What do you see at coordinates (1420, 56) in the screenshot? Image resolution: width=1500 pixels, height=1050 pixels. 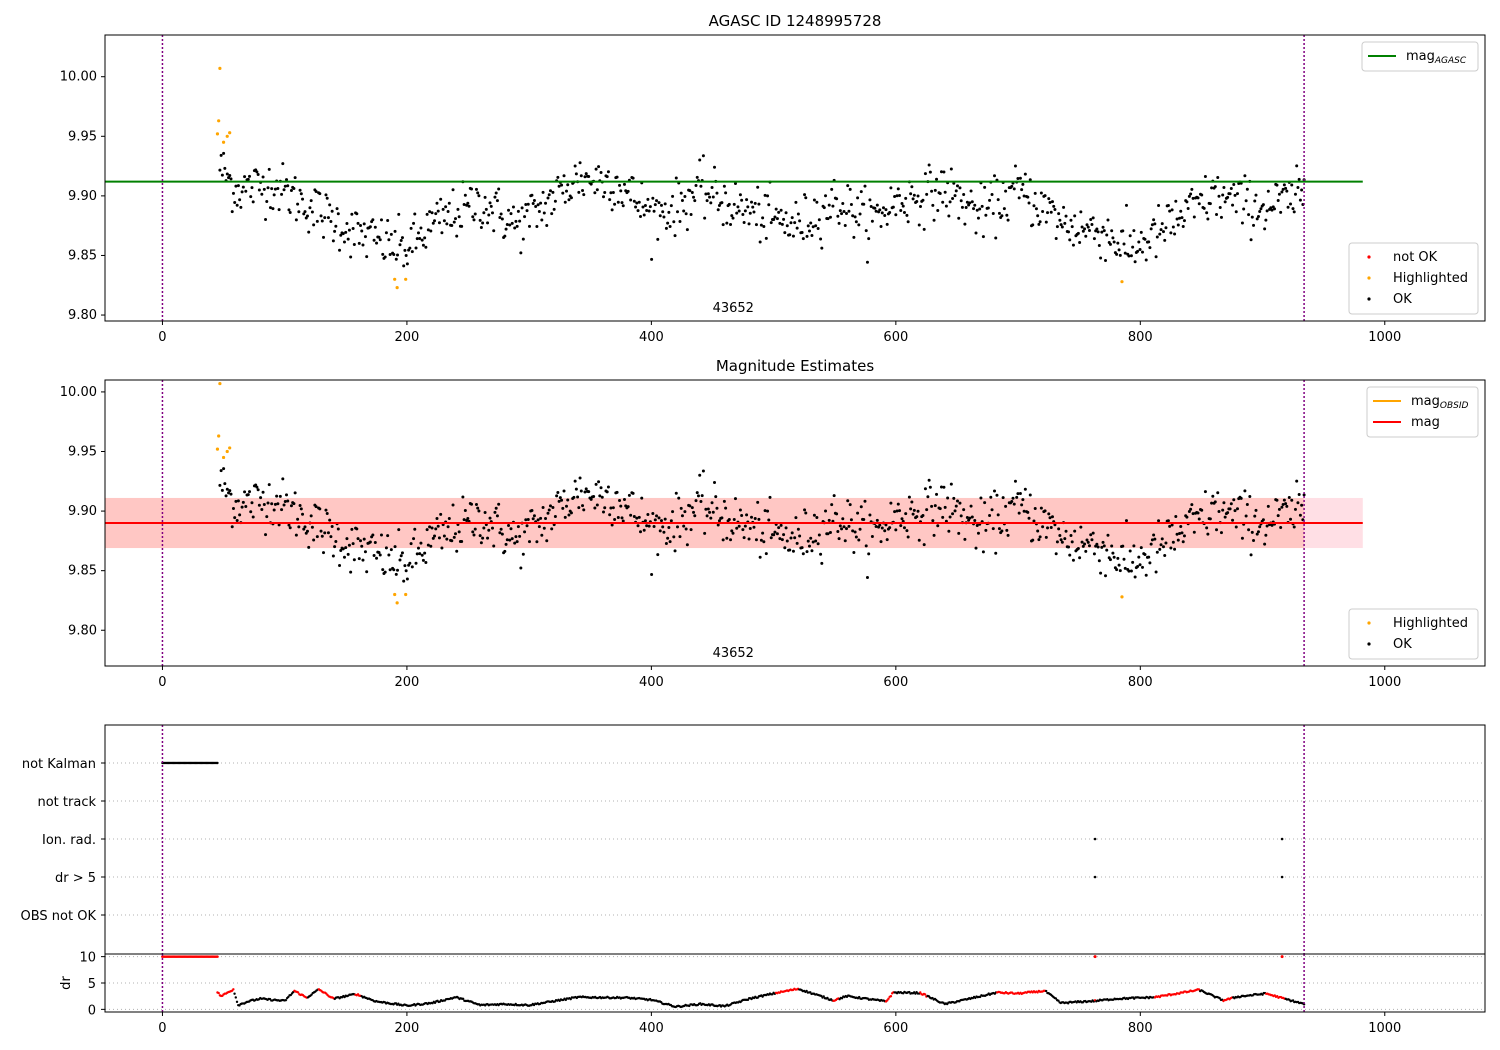 I see `legend-box` at bounding box center [1420, 56].